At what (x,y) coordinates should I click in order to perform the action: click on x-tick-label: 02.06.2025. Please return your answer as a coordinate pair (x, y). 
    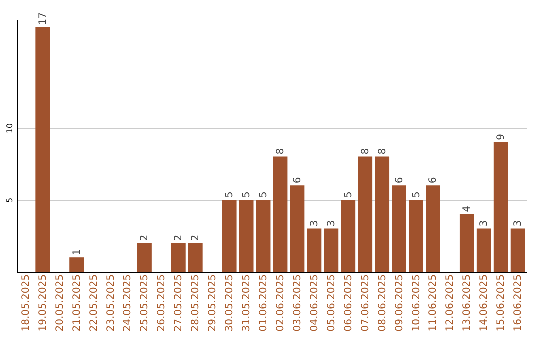
    Looking at the image, I should click on (280, 303).